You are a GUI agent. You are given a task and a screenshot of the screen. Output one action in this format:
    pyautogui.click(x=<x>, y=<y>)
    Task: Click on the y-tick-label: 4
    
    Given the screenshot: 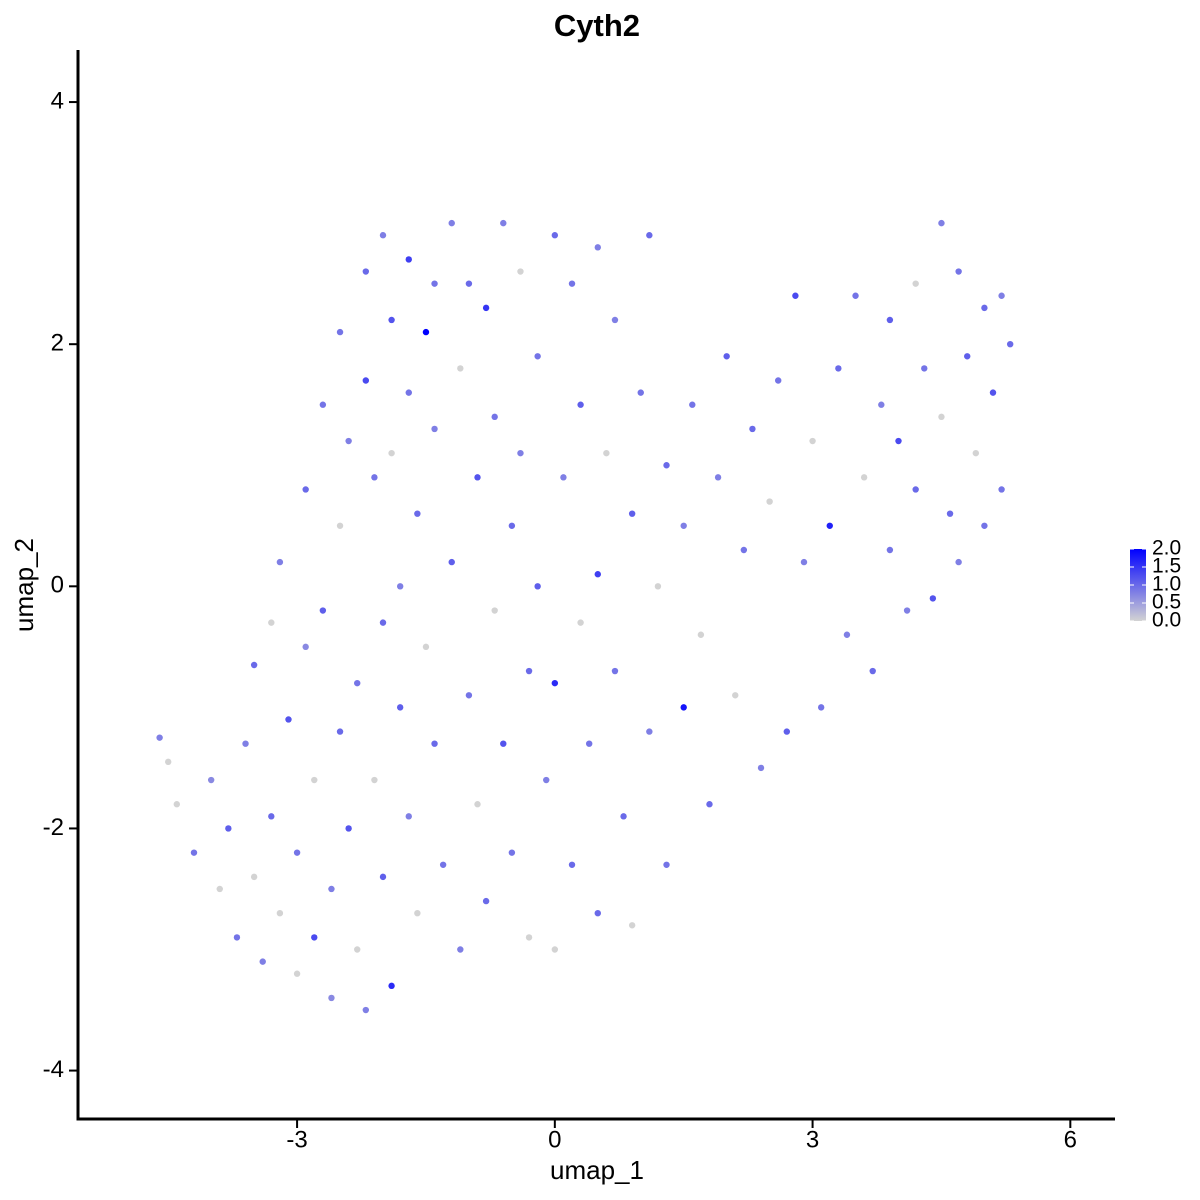 What is the action you would take?
    pyautogui.click(x=57, y=100)
    